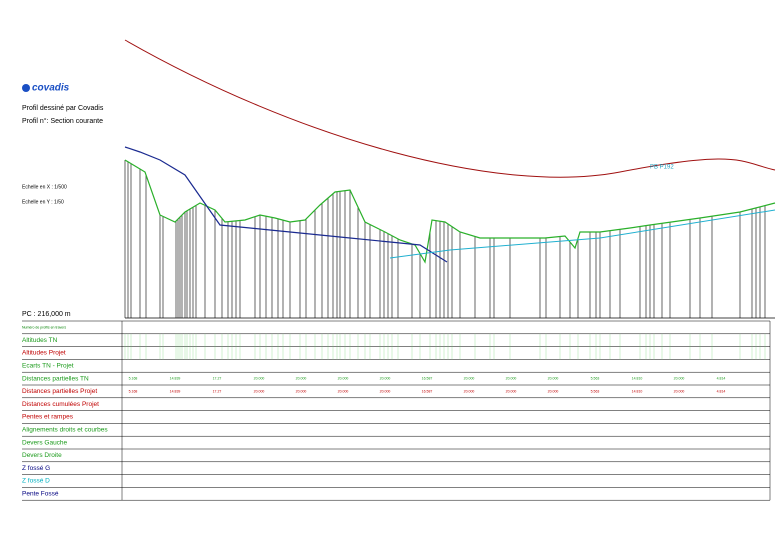 Image resolution: width=780 pixels, height=551 pixels. I want to click on ditch-line, so click(582, 234).